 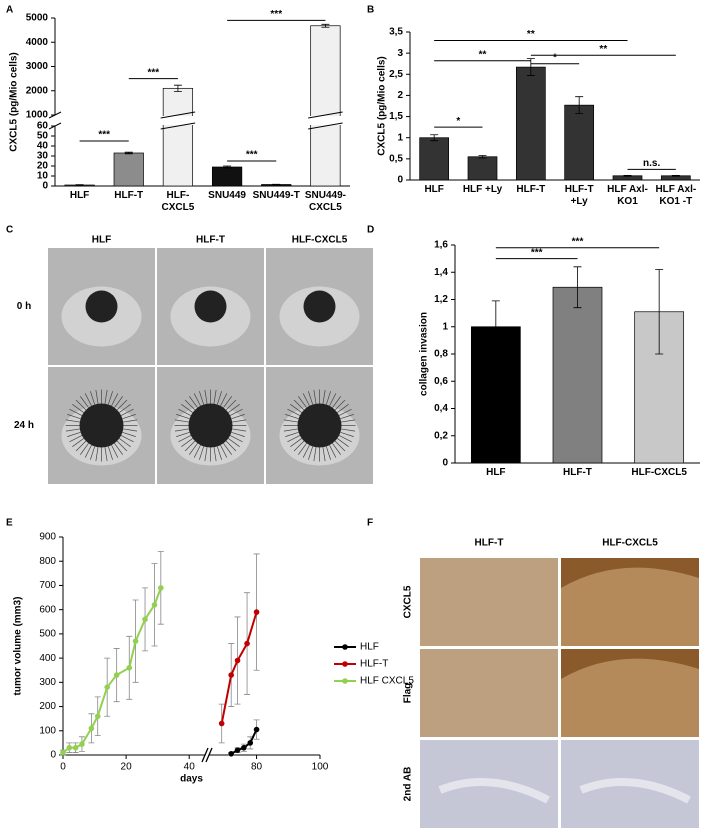 I want to click on row-label: 24 h, so click(x=24, y=425).